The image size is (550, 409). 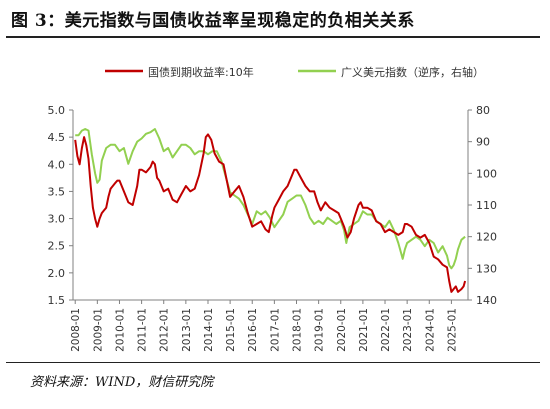 I want to click on x-tick-label: 2019-01, so click(x=320, y=330).